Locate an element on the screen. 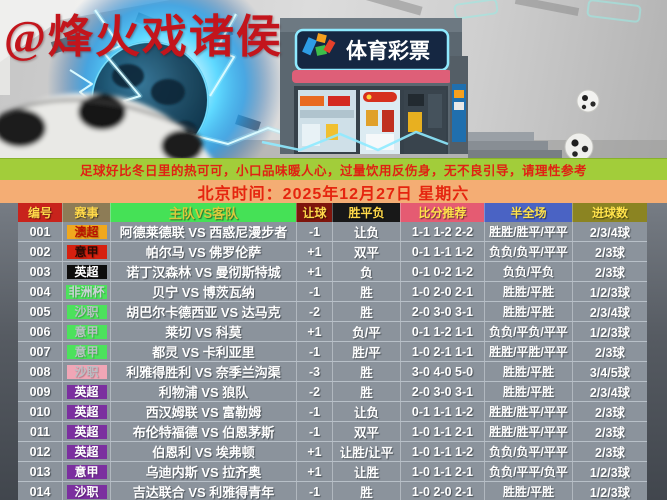 The width and height of the screenshot is (667, 500). win-draw-lose-pick: 负 is located at coordinates (366, 271).